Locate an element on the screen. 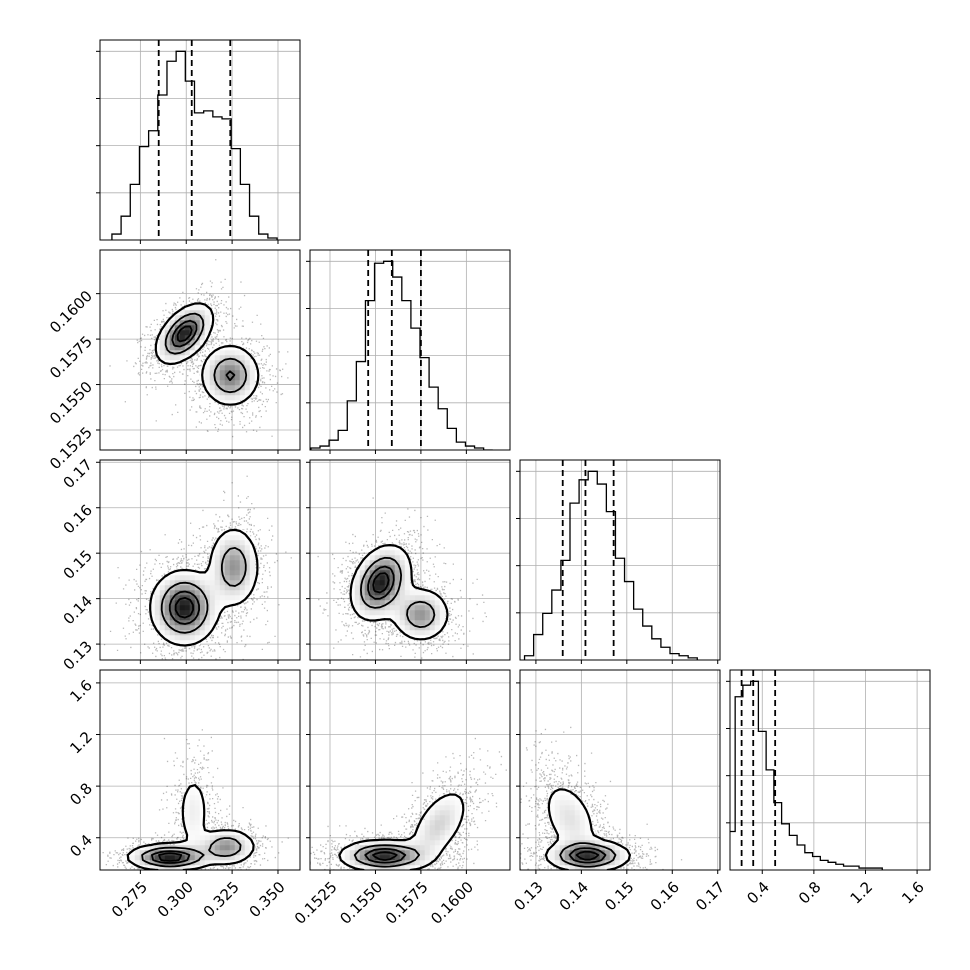 The image size is (970, 970). x-tick-label: 0.13 is located at coordinates (528, 896).